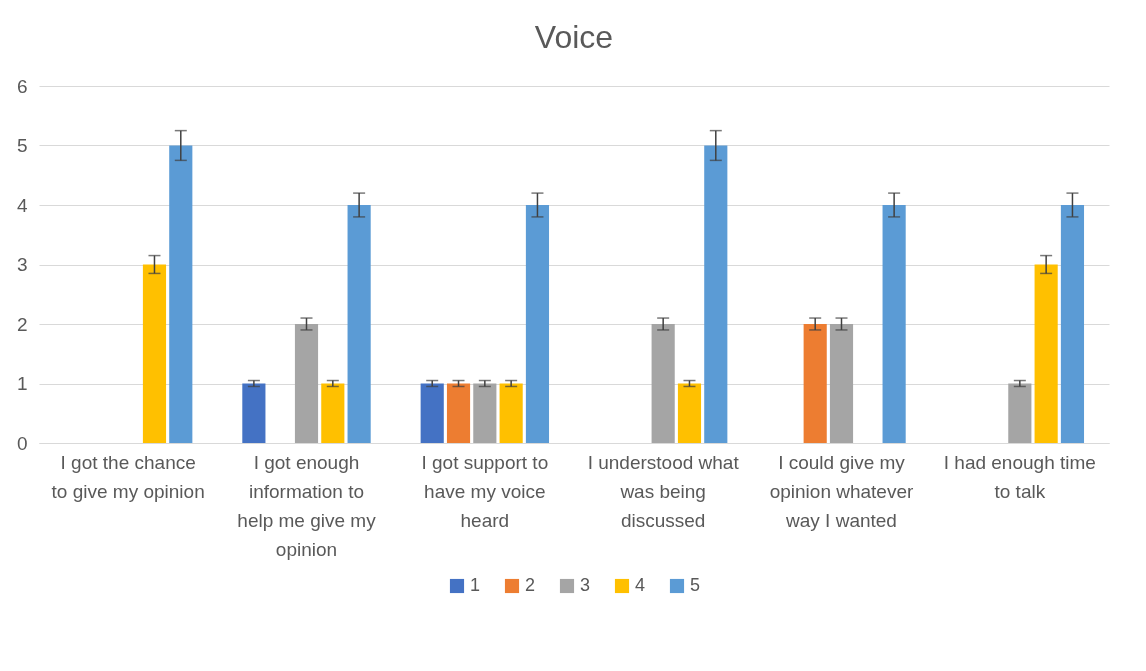 Image resolution: width=1146 pixels, height=671 pixels. I want to click on x-tick-label: I had enough time to talk, so click(1019, 476).